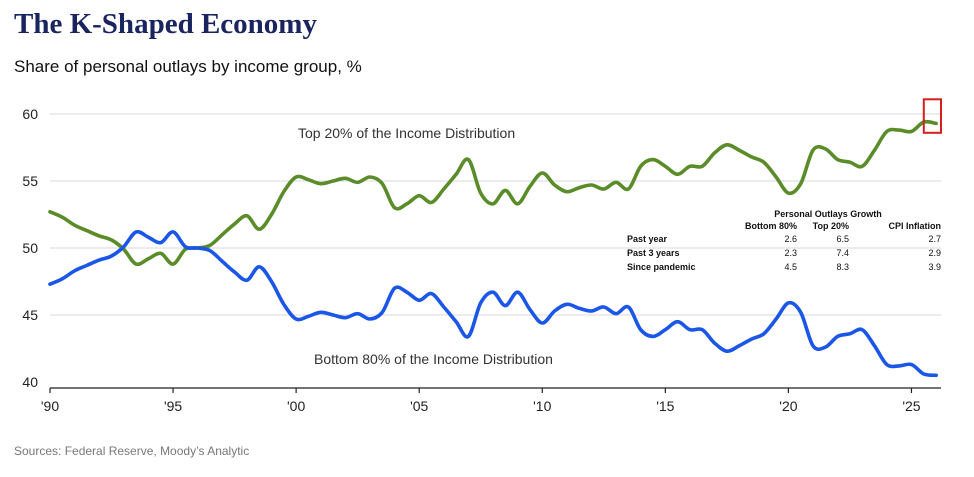 Image resolution: width=974 pixels, height=477 pixels. Describe the element at coordinates (165, 24) in the screenshot. I see `chart-title: The K-Shaped Economy` at that location.